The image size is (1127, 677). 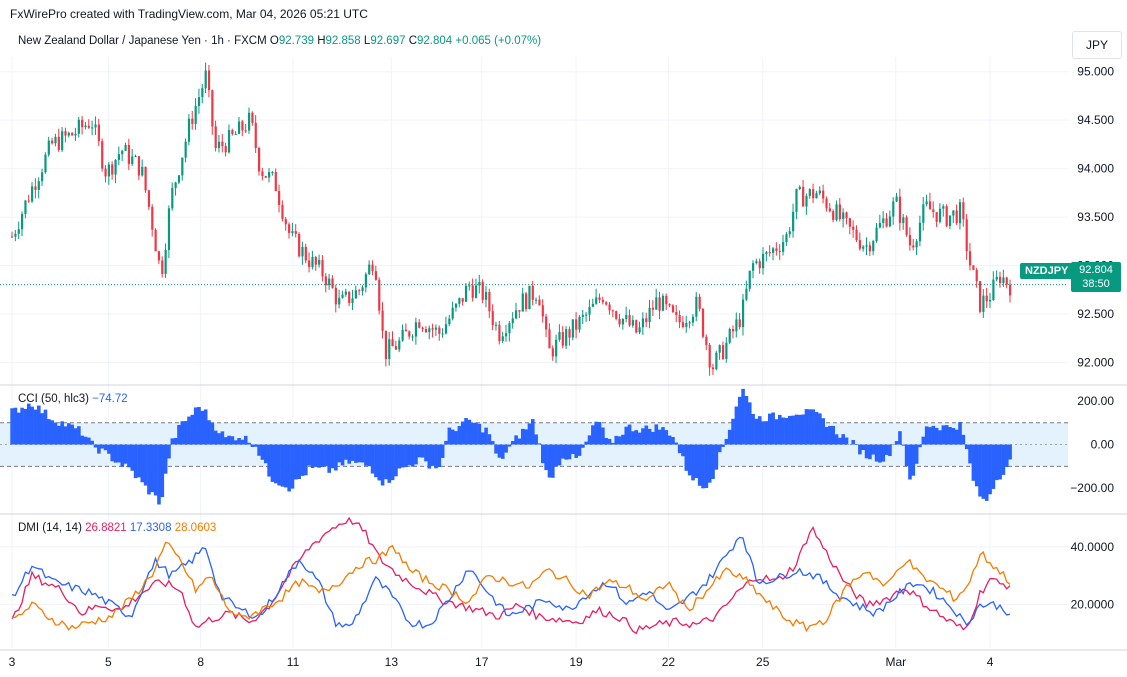 I want to click on minus-di-value: 17.3308, so click(x=150, y=528).